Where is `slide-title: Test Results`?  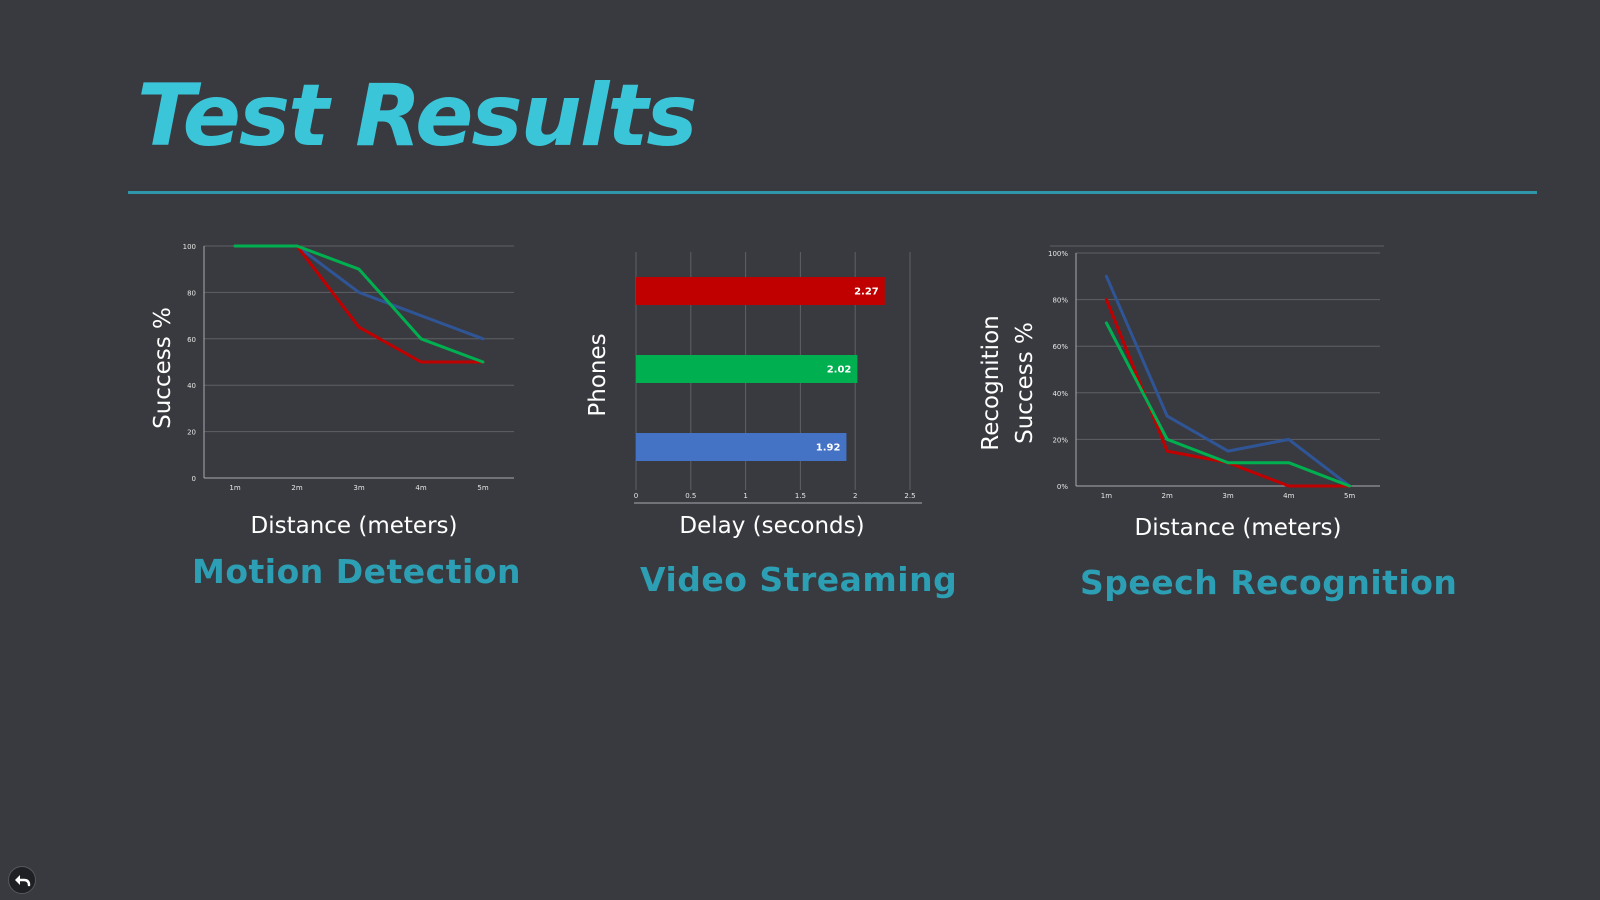 slide-title: Test Results is located at coordinates (417, 116).